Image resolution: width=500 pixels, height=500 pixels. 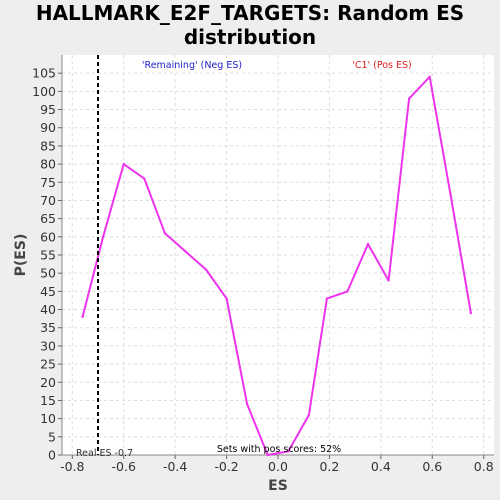 What do you see at coordinates (48, 327) in the screenshot?
I see `y-tick-label: 35` at bounding box center [48, 327].